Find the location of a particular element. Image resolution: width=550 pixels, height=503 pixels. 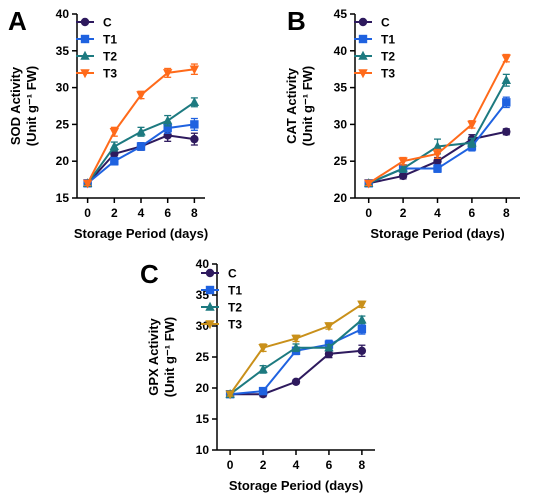

y-tick-label: 45 is located at coordinates (341, 14).